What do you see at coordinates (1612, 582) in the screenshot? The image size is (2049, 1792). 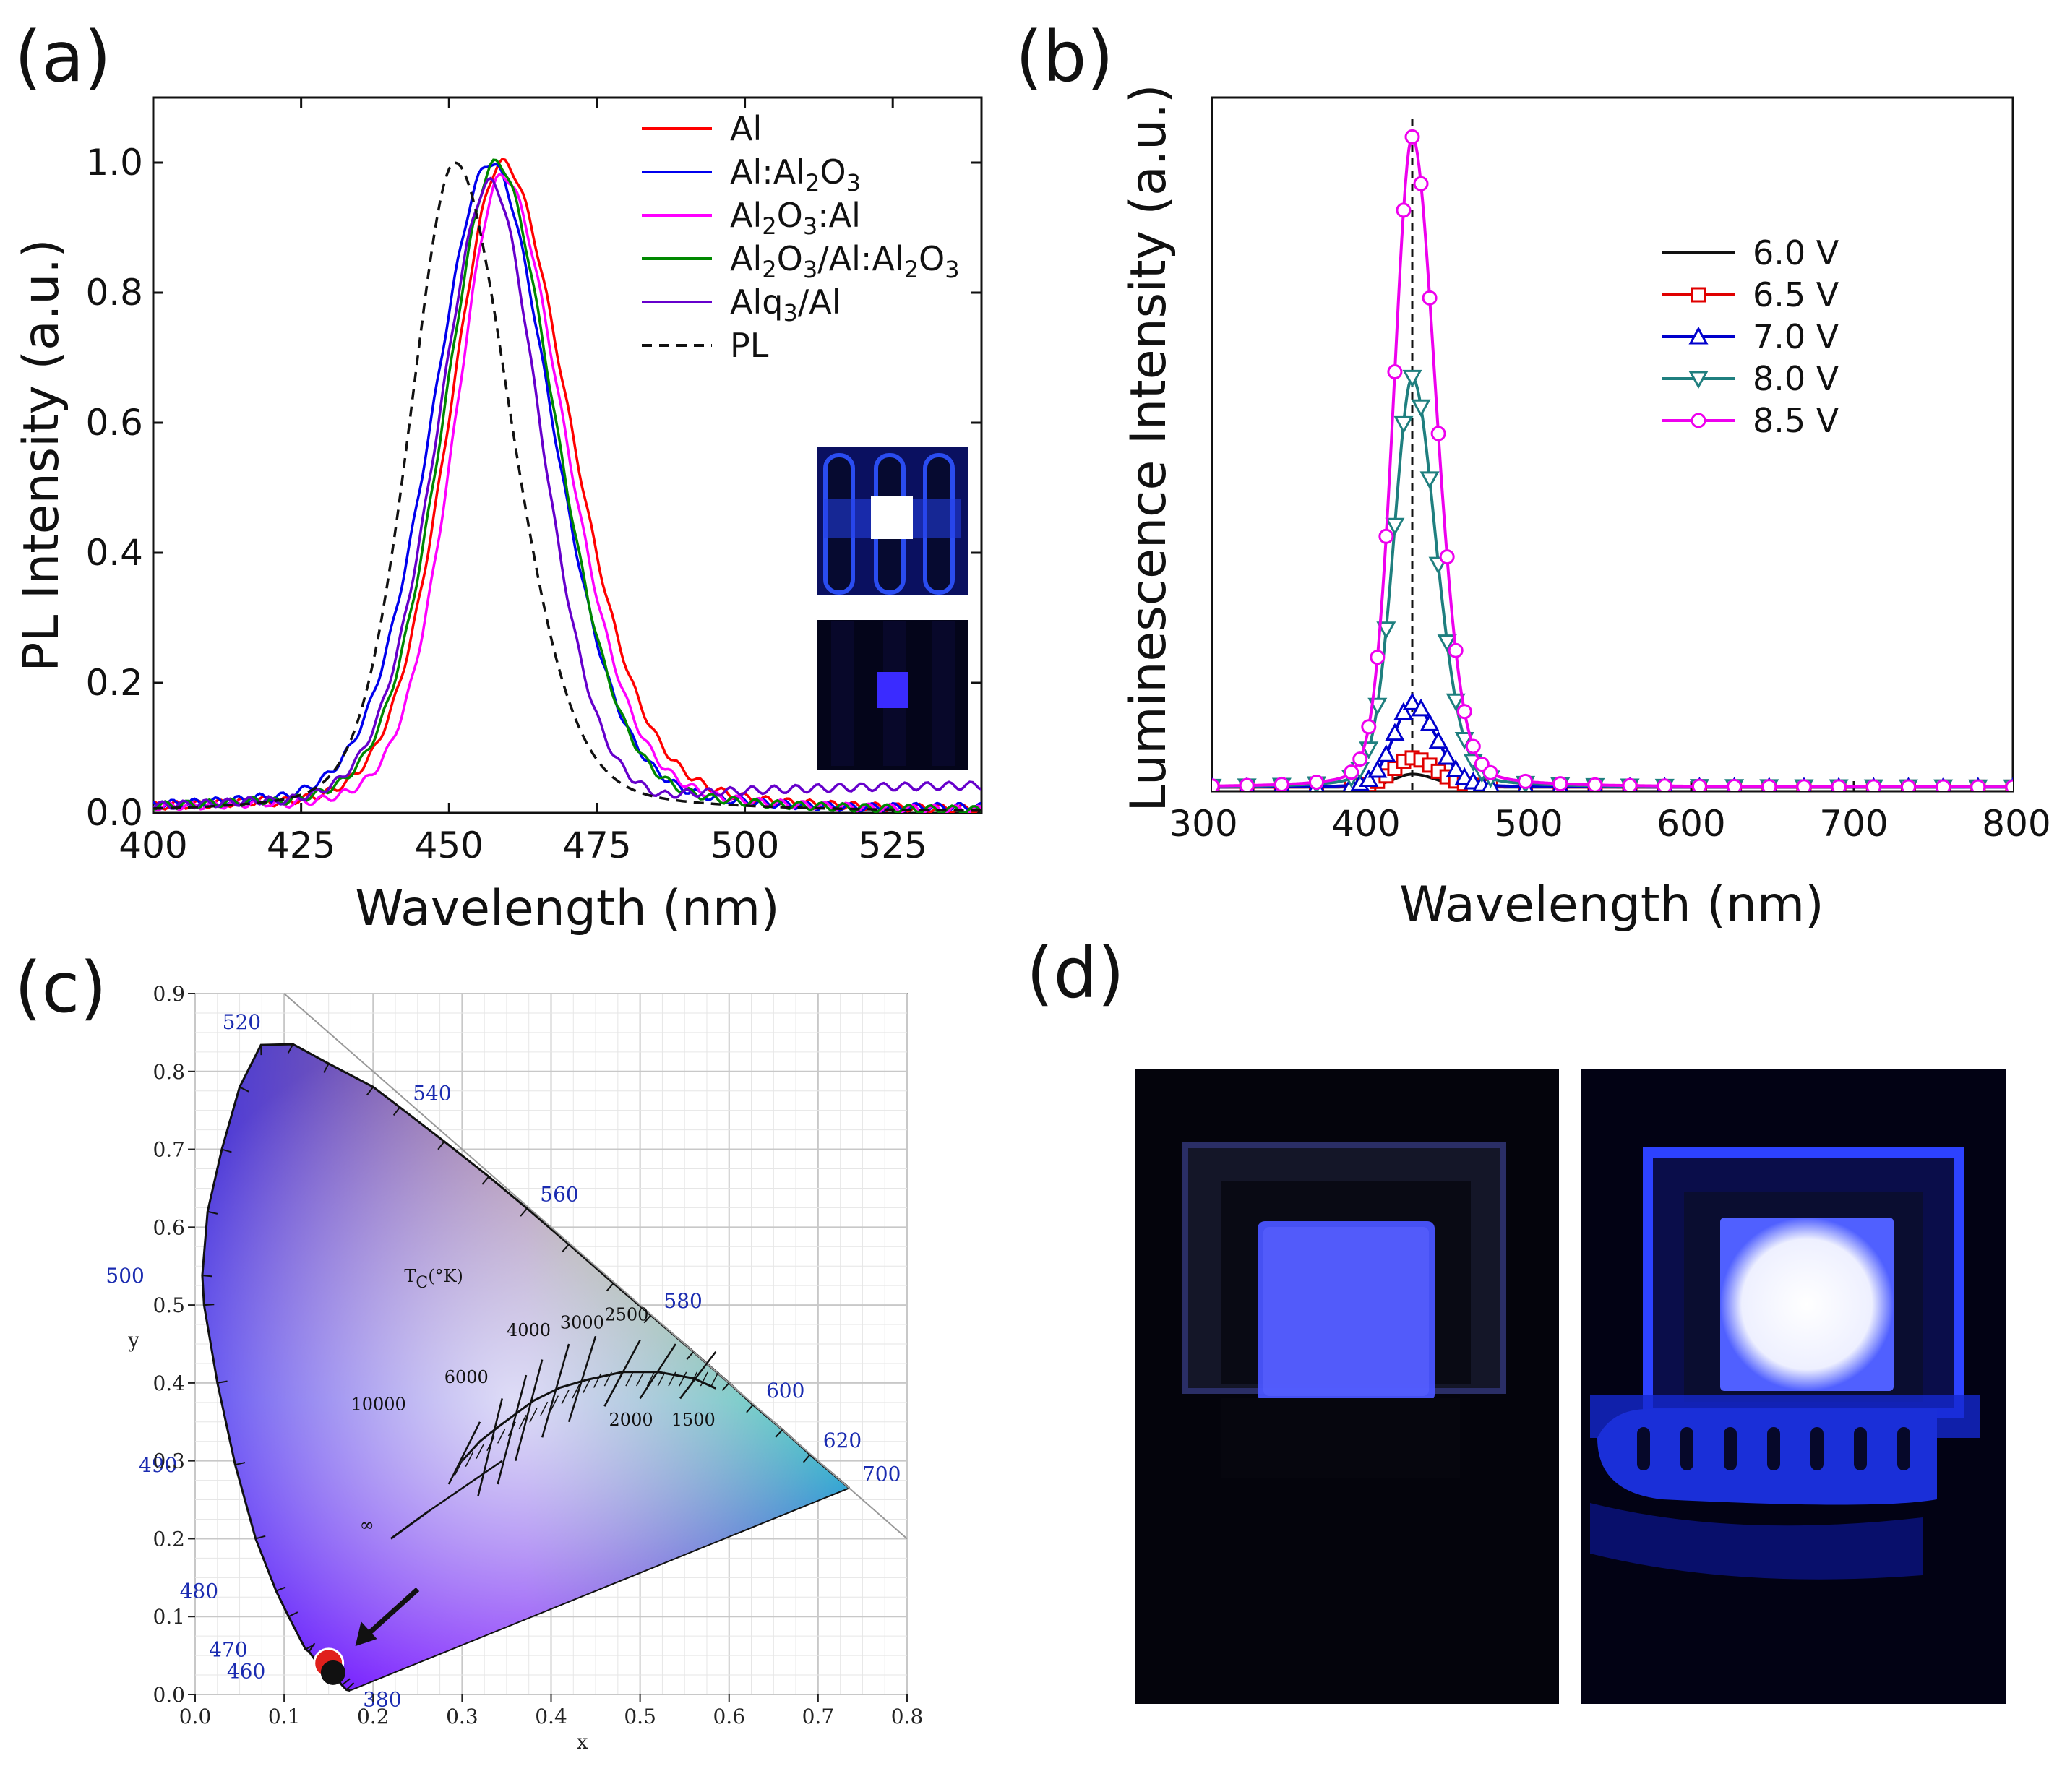 I see `panel-b-series-8-0-` at bounding box center [1612, 582].